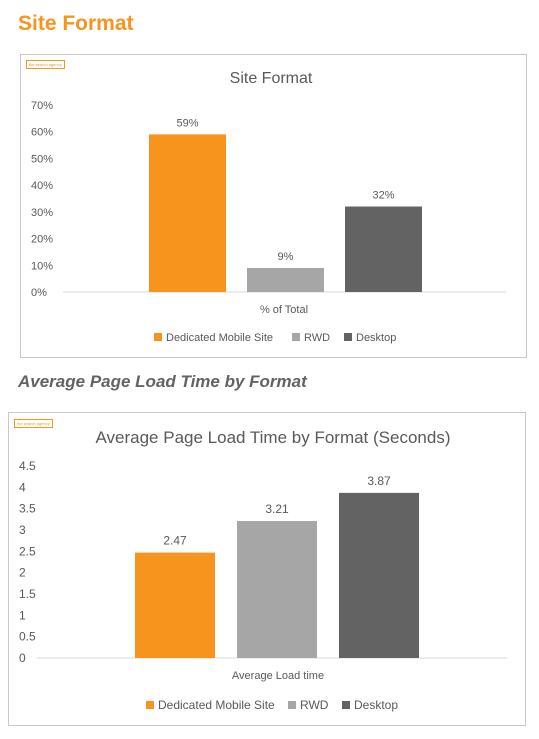 The height and width of the screenshot is (739, 539). I want to click on data-label-rwd: 3.21, so click(277, 509).